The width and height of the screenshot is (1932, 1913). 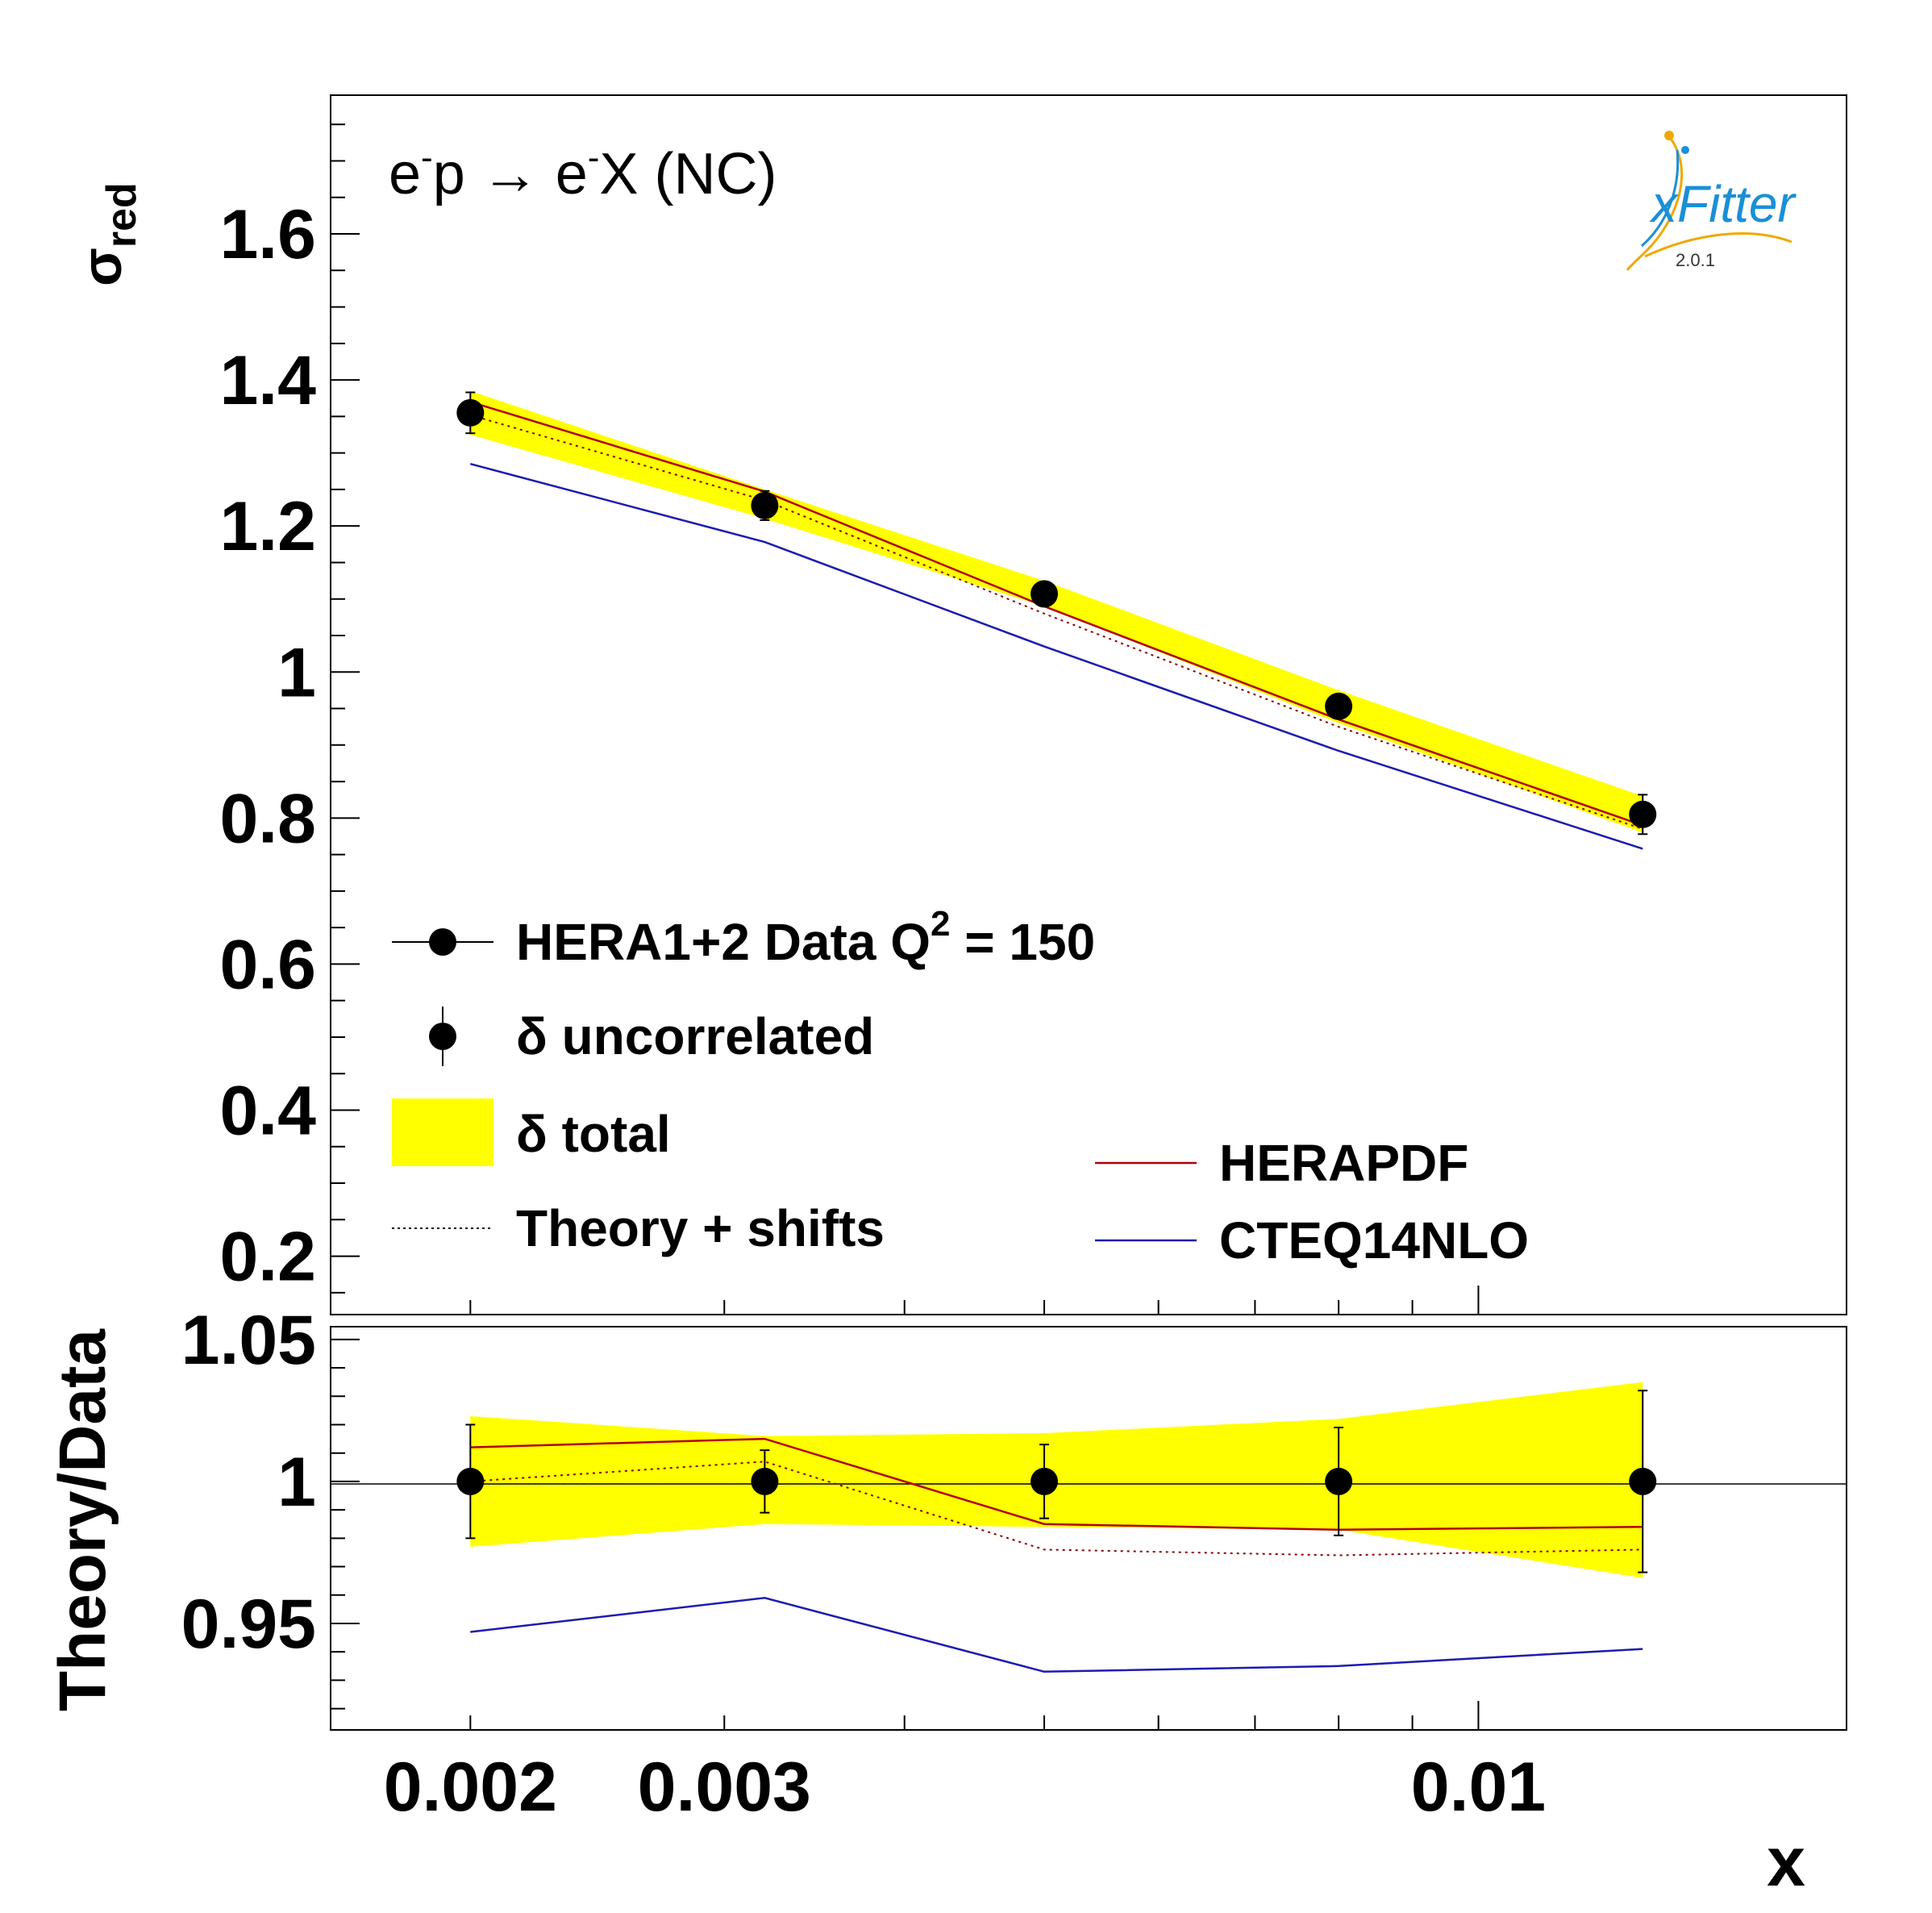 What do you see at coordinates (267, 235) in the screenshot?
I see `main-ytick-label: 1.6` at bounding box center [267, 235].